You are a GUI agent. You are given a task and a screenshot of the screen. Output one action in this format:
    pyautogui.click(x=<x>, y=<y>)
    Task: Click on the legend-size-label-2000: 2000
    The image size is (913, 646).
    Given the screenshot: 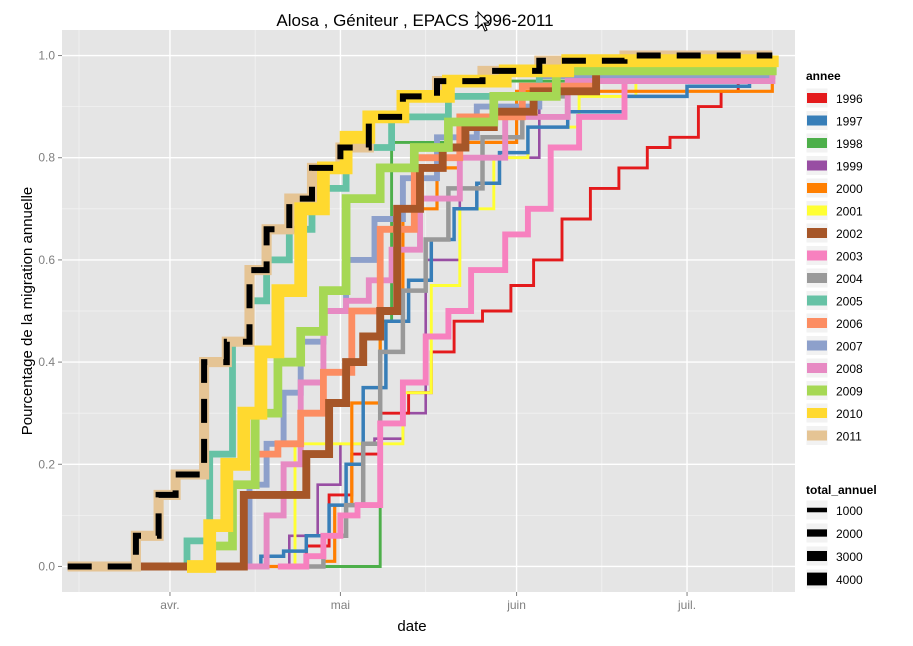 What is the action you would take?
    pyautogui.click(x=849, y=534)
    